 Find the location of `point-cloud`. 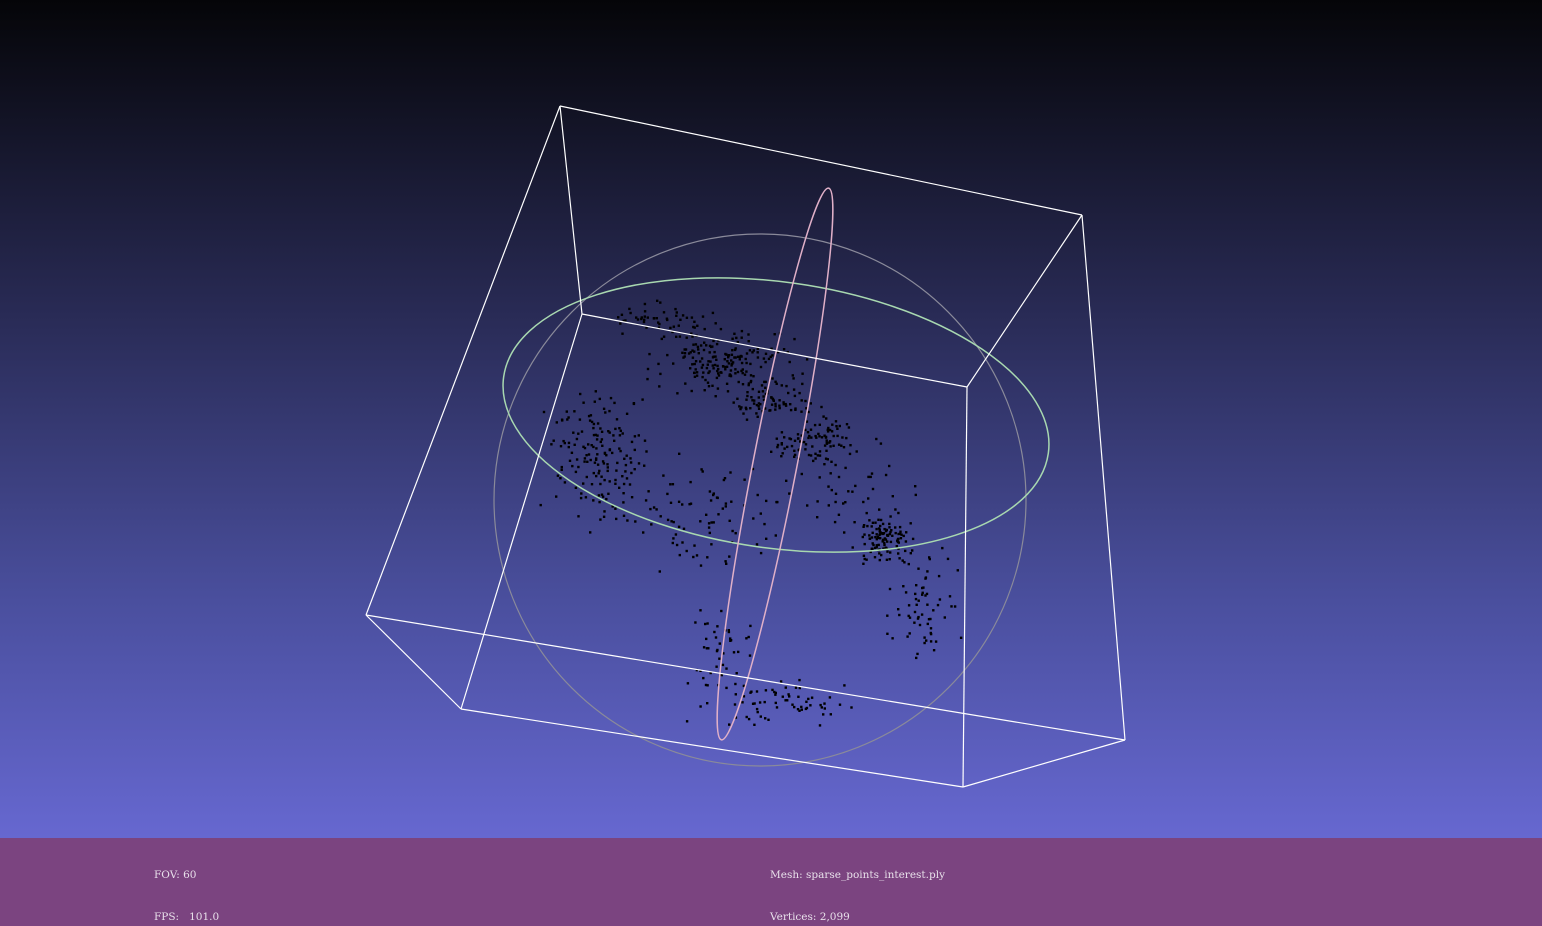

point-cloud is located at coordinates (751, 513).